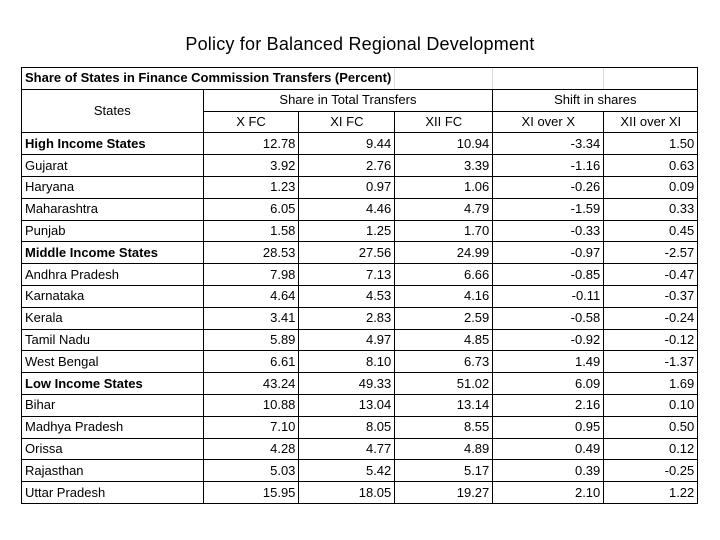 This screenshot has height=540, width=720. Describe the element at coordinates (444, 231) in the screenshot. I see `value-cell-xii-fc: 1.70` at that location.